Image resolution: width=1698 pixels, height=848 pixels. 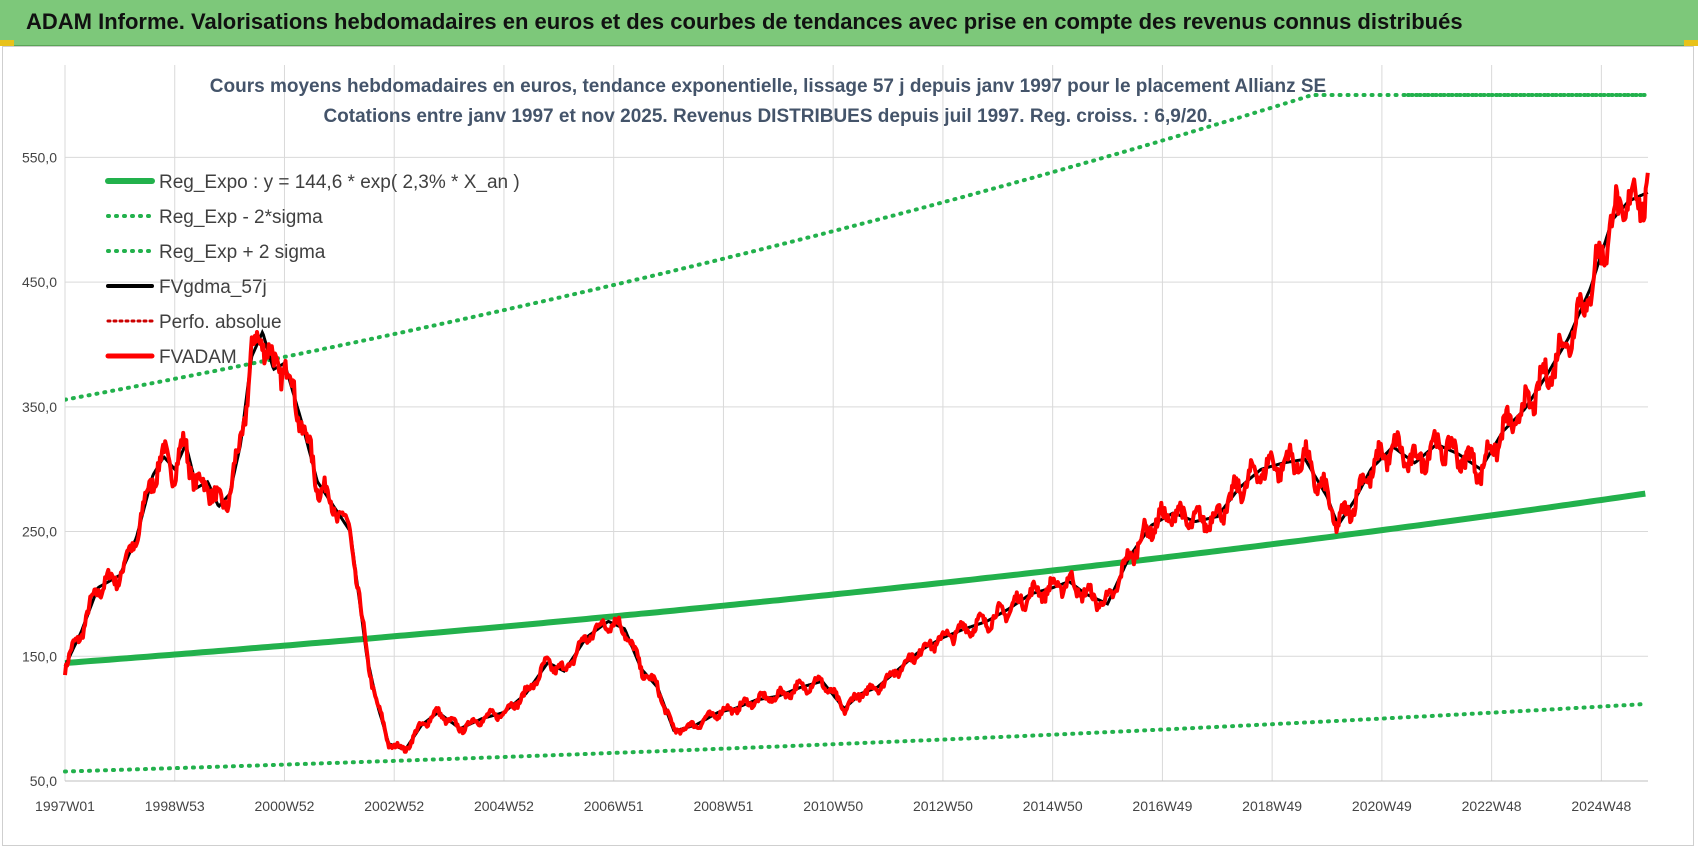 I want to click on y-tick-label: 250,0, so click(x=39, y=532).